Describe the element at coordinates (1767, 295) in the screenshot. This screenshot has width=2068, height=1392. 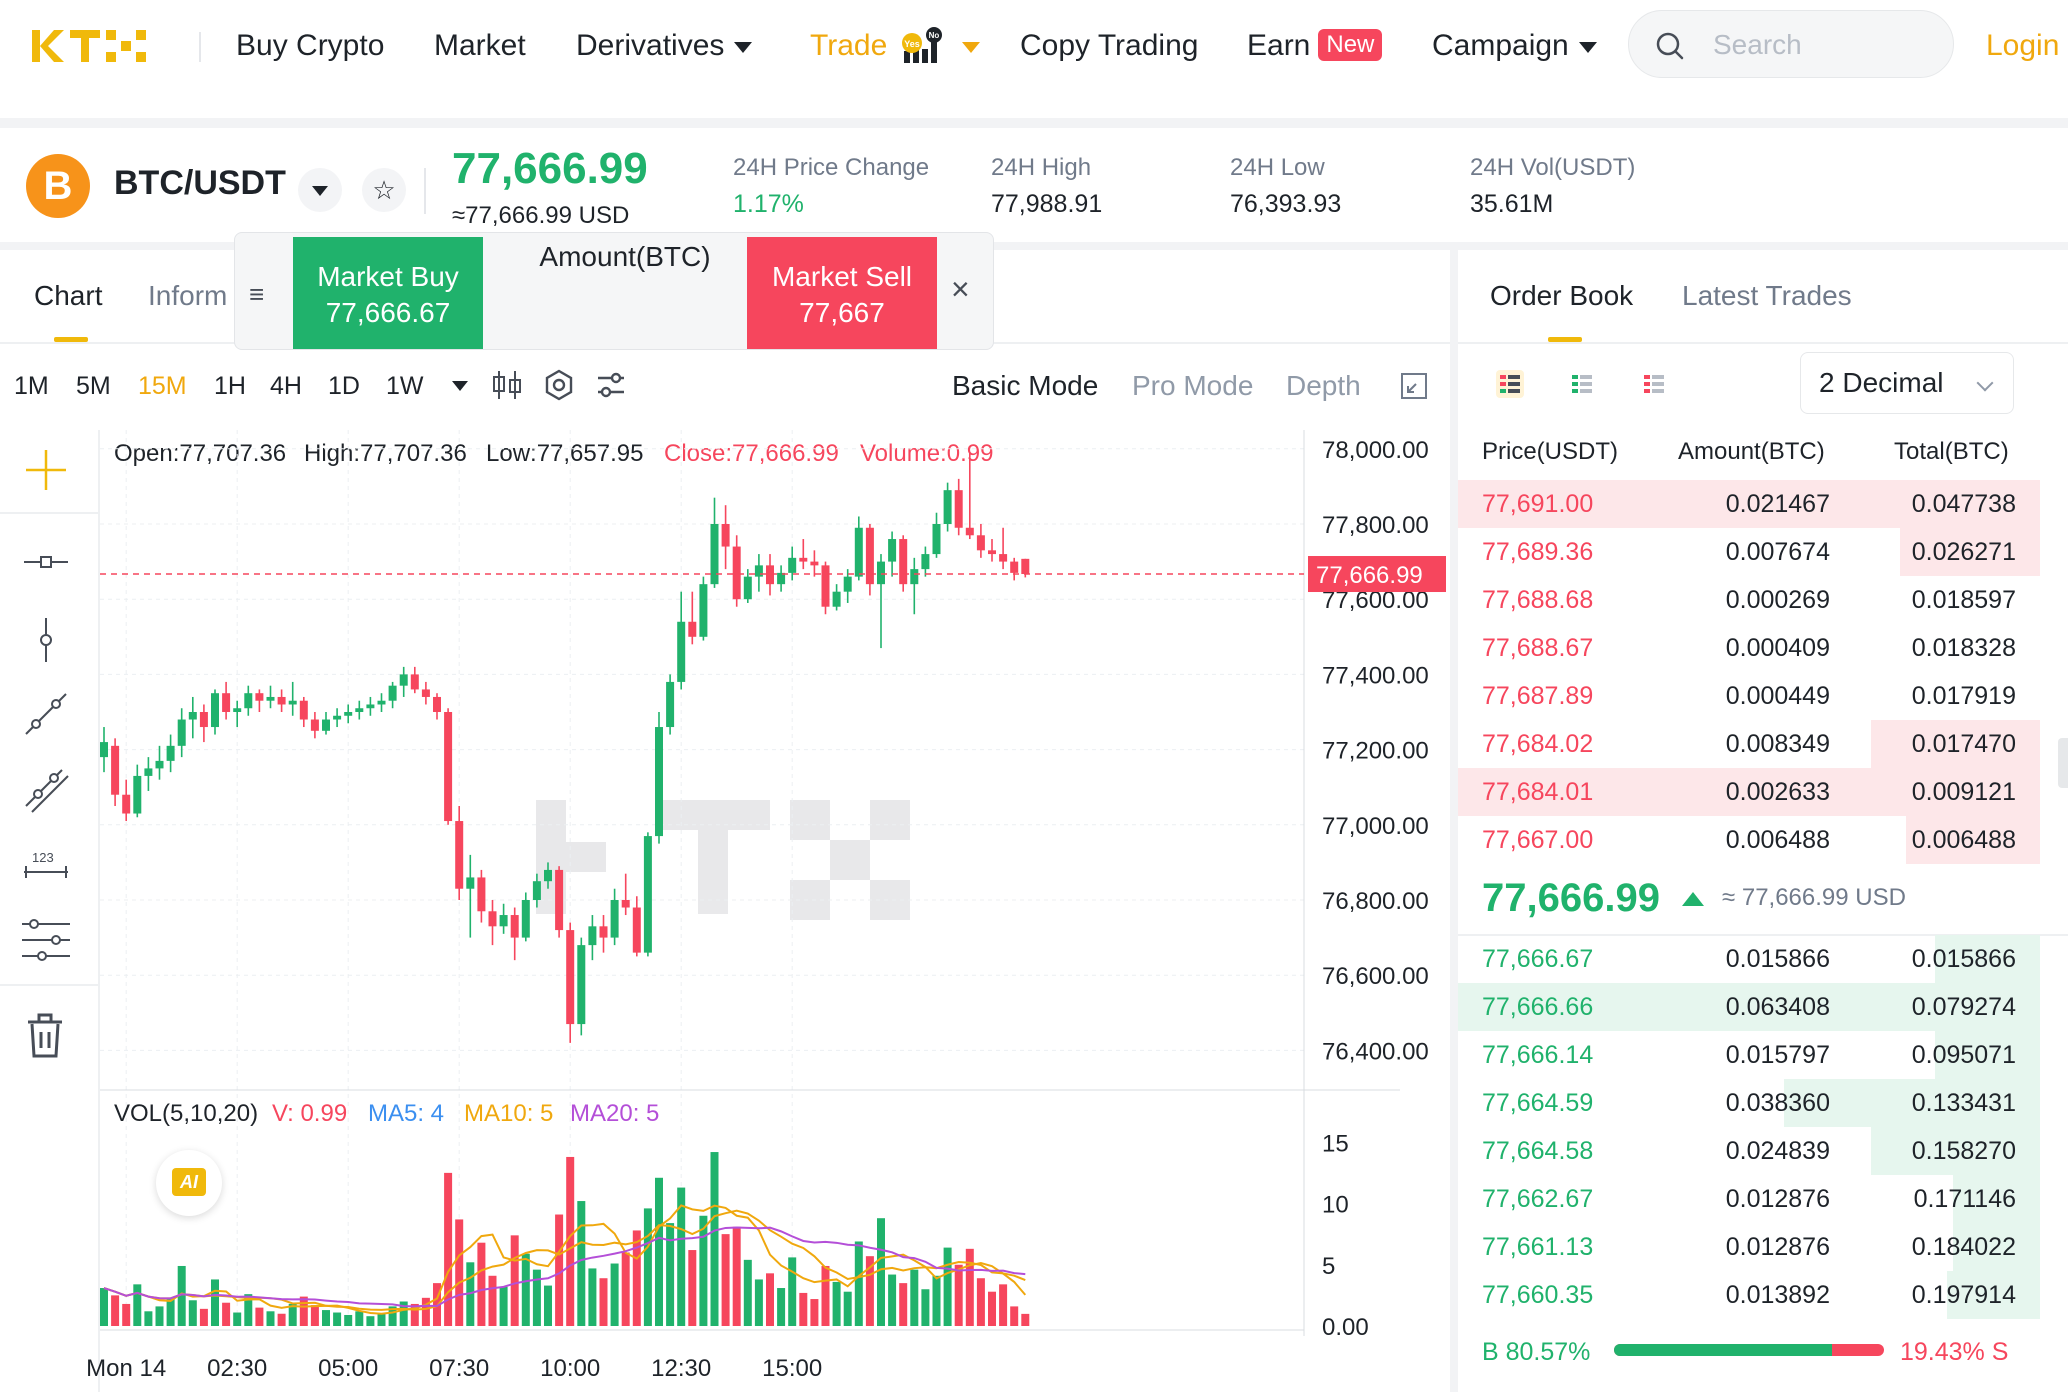
I see `tab-latest-trades: Latest Trades` at that location.